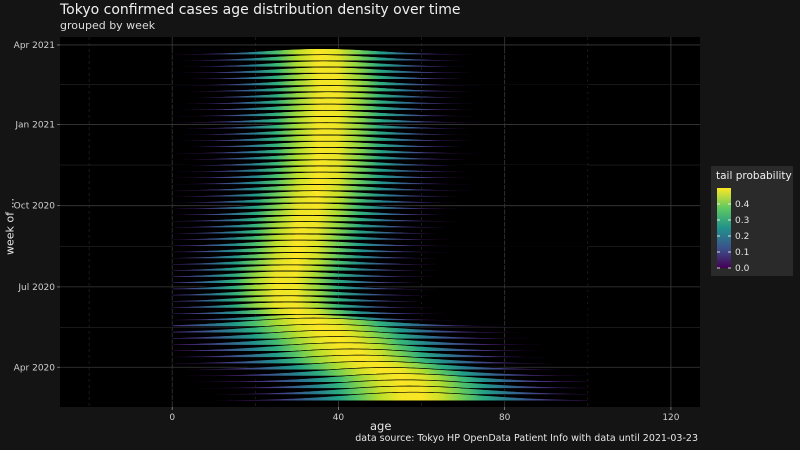  I want to click on y-tick-label: Oct 2020, so click(35, 207).